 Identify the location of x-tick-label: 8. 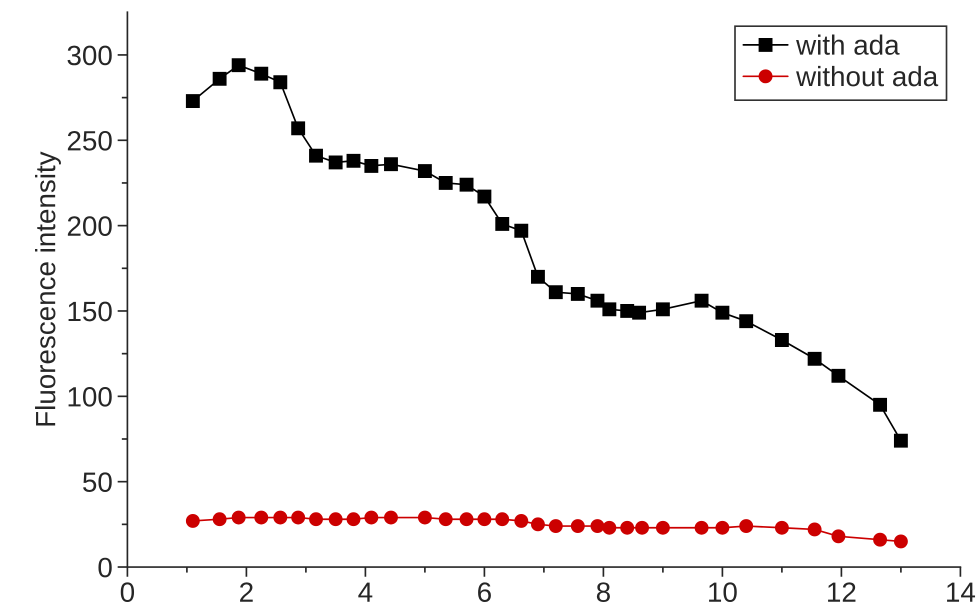
(603, 592).